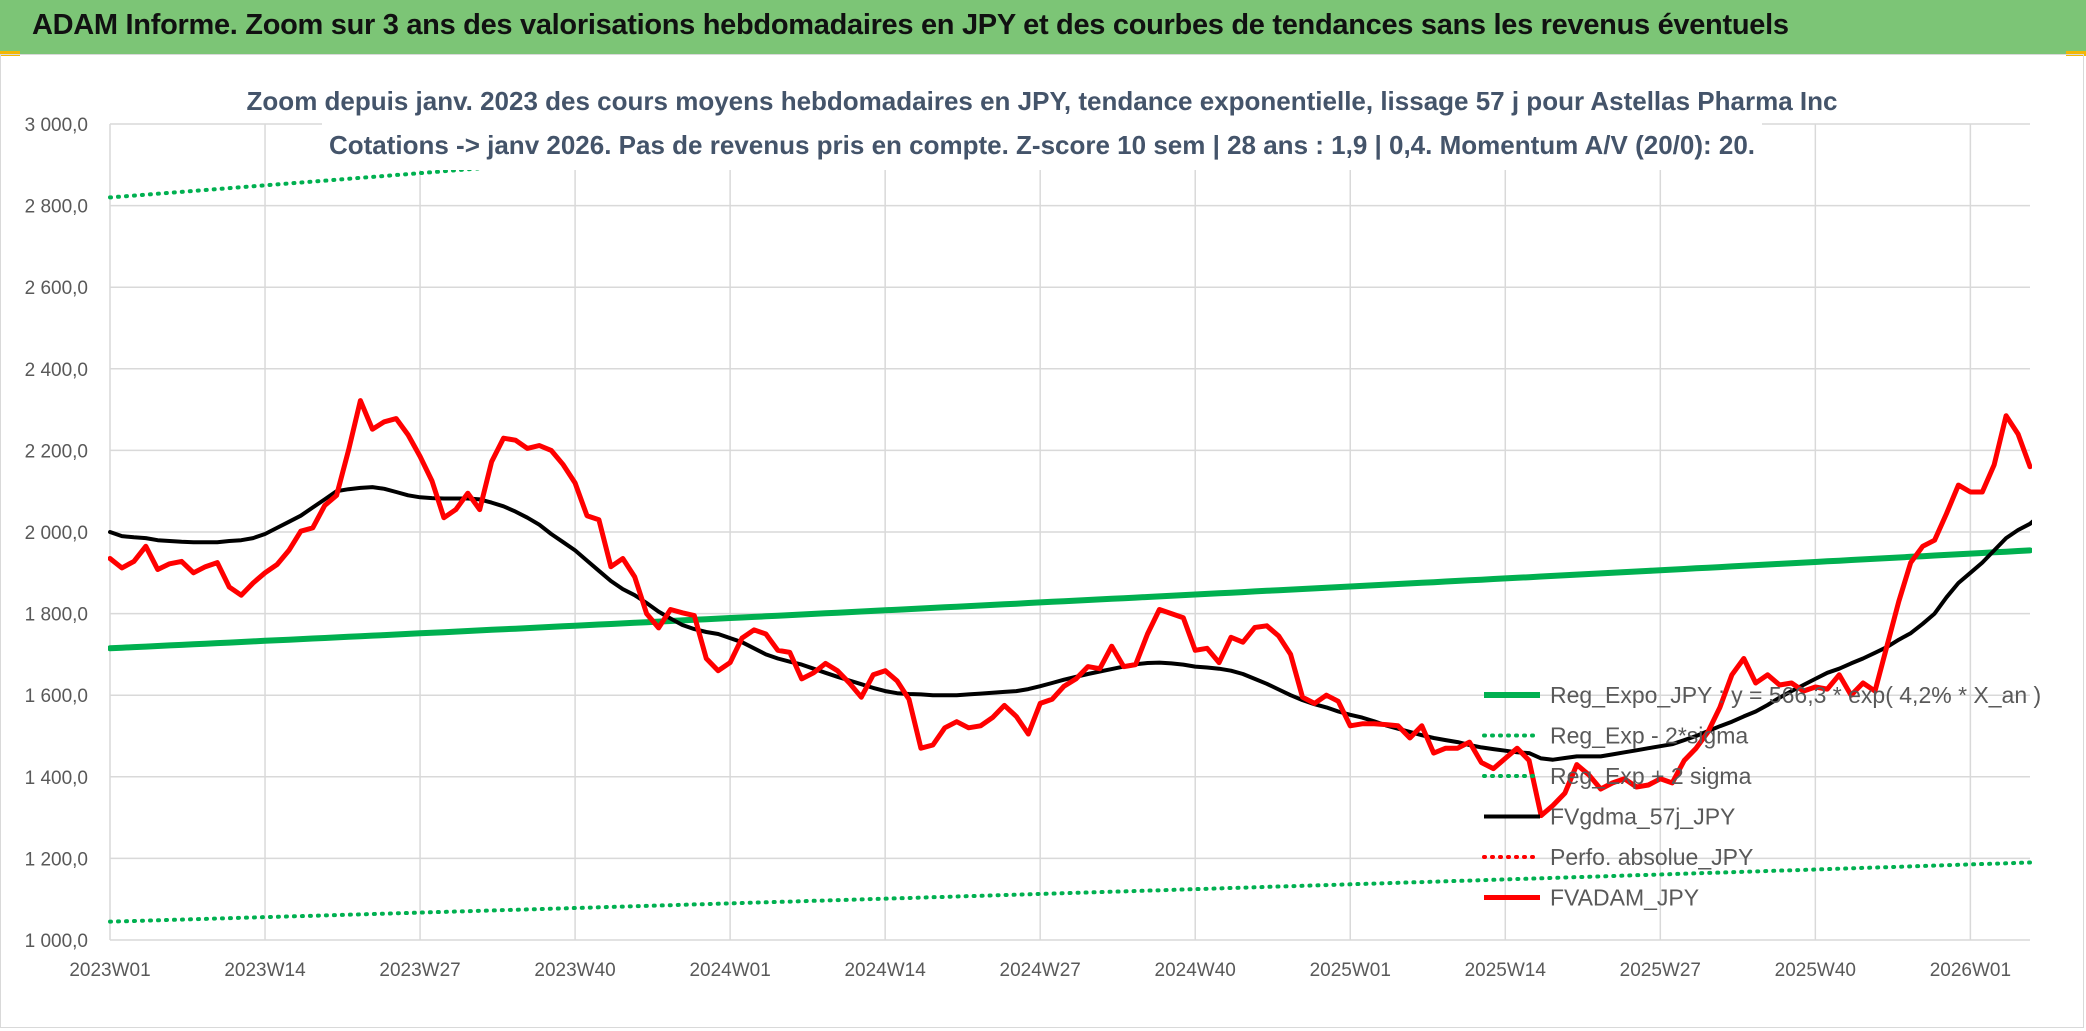 This screenshot has width=2086, height=1031. Describe the element at coordinates (885, 970) in the screenshot. I see `x-tick-label: 2024W14` at that location.